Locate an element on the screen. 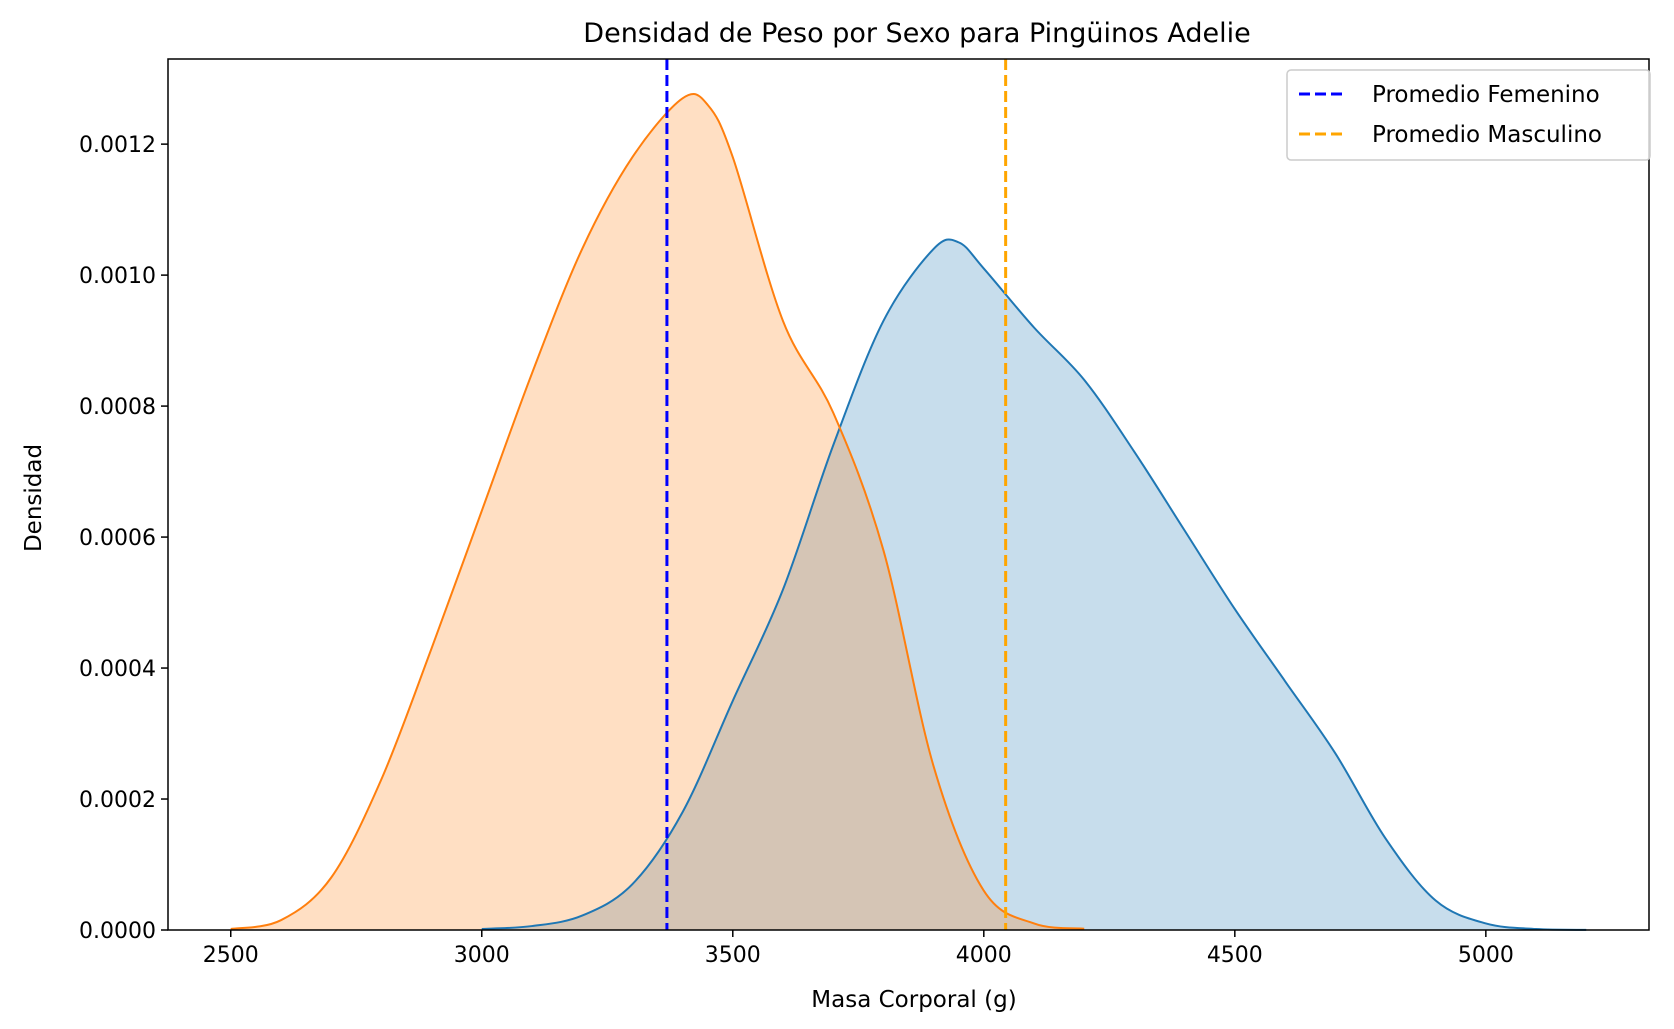 This screenshot has width=1674, height=1029. legend: Promedio Femenino Promedio Masculino is located at coordinates (1468, 115).